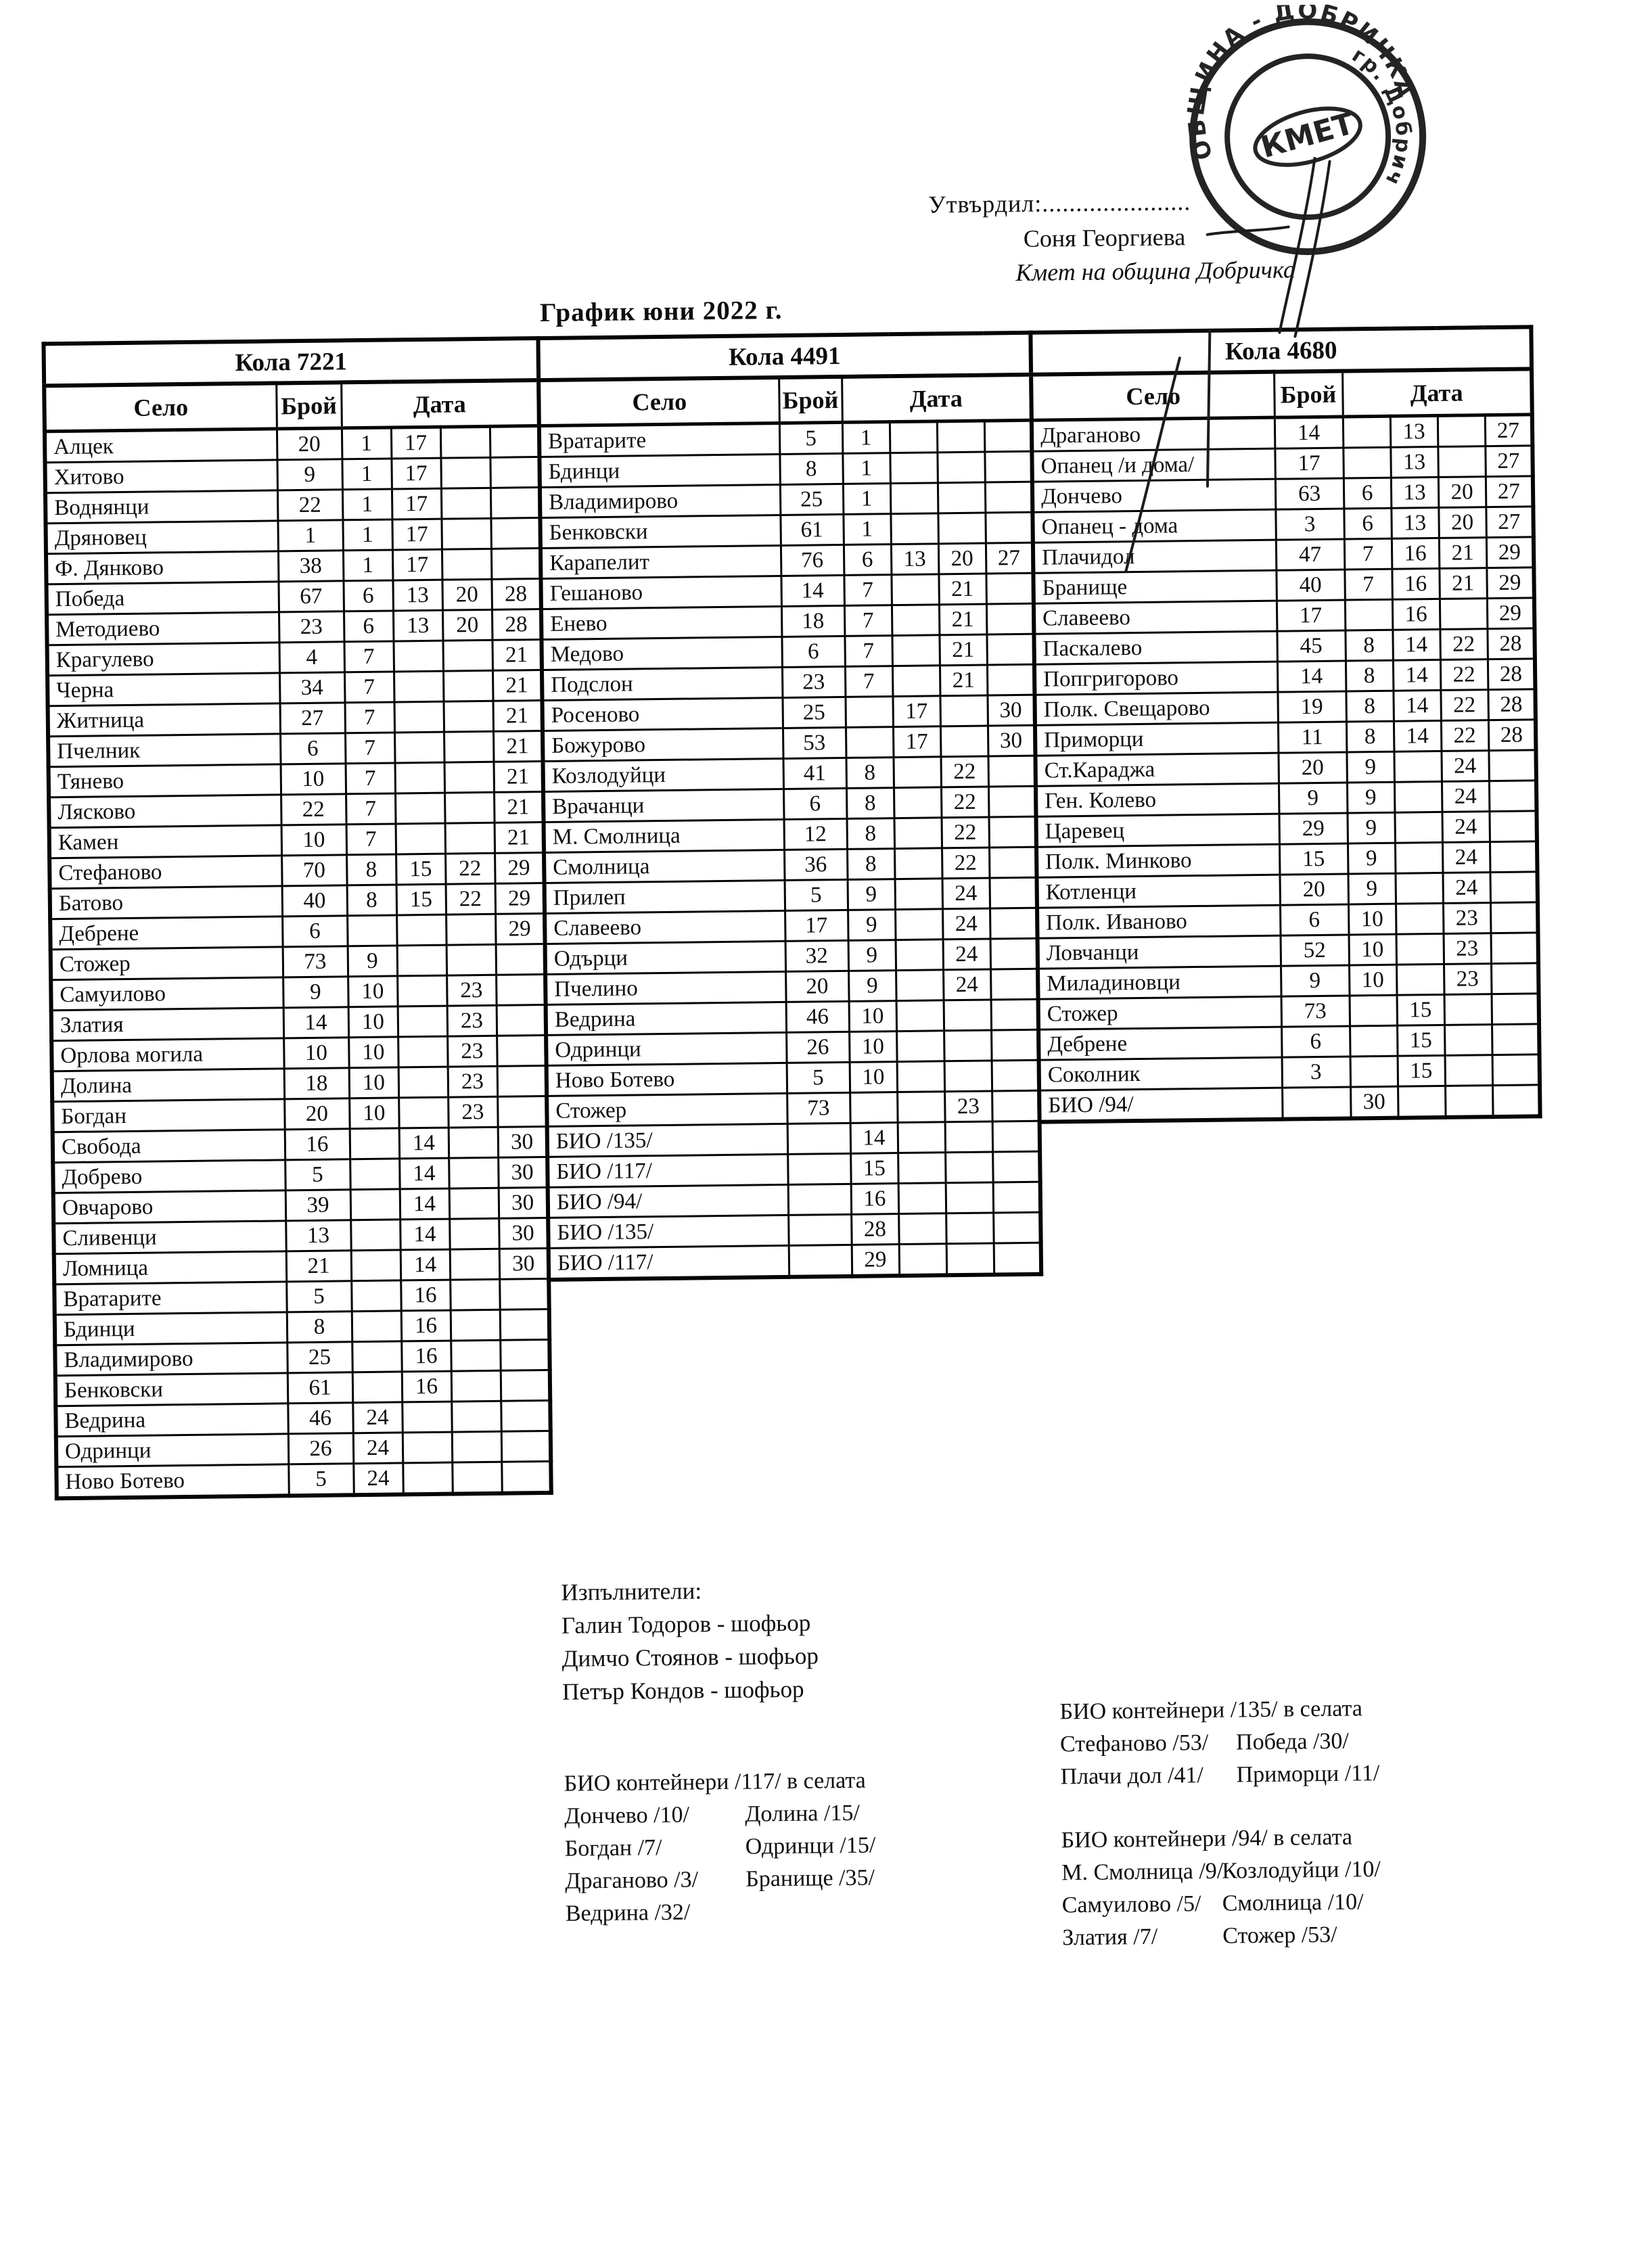 The height and width of the screenshot is (2247, 1652). What do you see at coordinates (313, 748) in the screenshot?
I see `count-cell: 6` at bounding box center [313, 748].